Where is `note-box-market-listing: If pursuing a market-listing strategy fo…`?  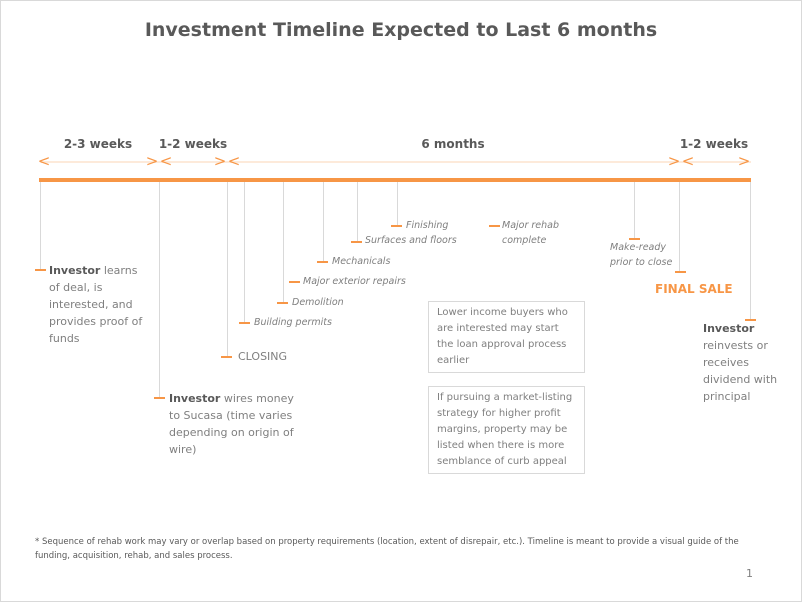 note-box-market-listing: If pursuing a market-listing strategy fo… is located at coordinates (506, 430).